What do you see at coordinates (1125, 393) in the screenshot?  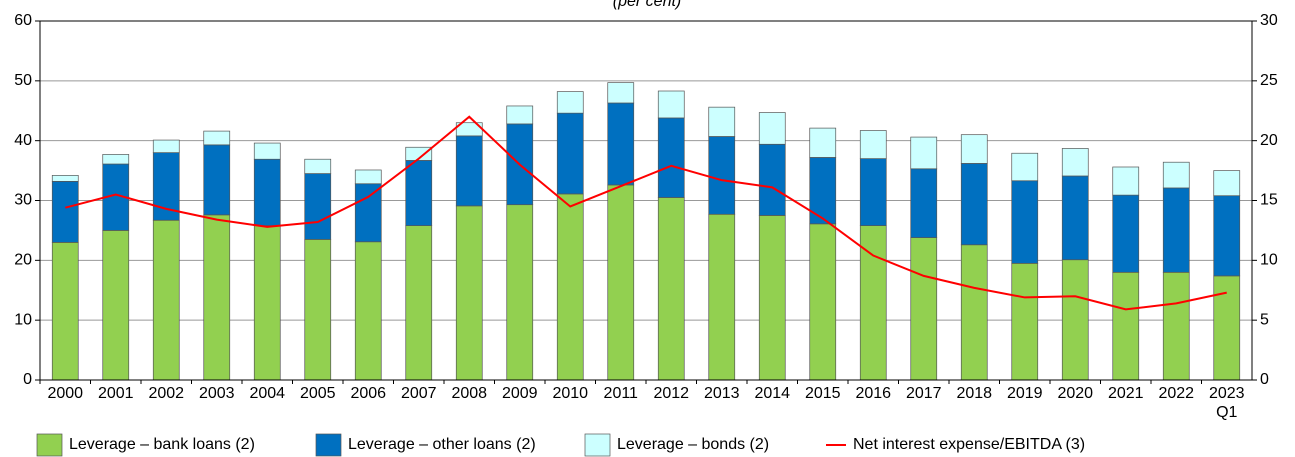 I see `x-tick-label: 2021` at bounding box center [1125, 393].